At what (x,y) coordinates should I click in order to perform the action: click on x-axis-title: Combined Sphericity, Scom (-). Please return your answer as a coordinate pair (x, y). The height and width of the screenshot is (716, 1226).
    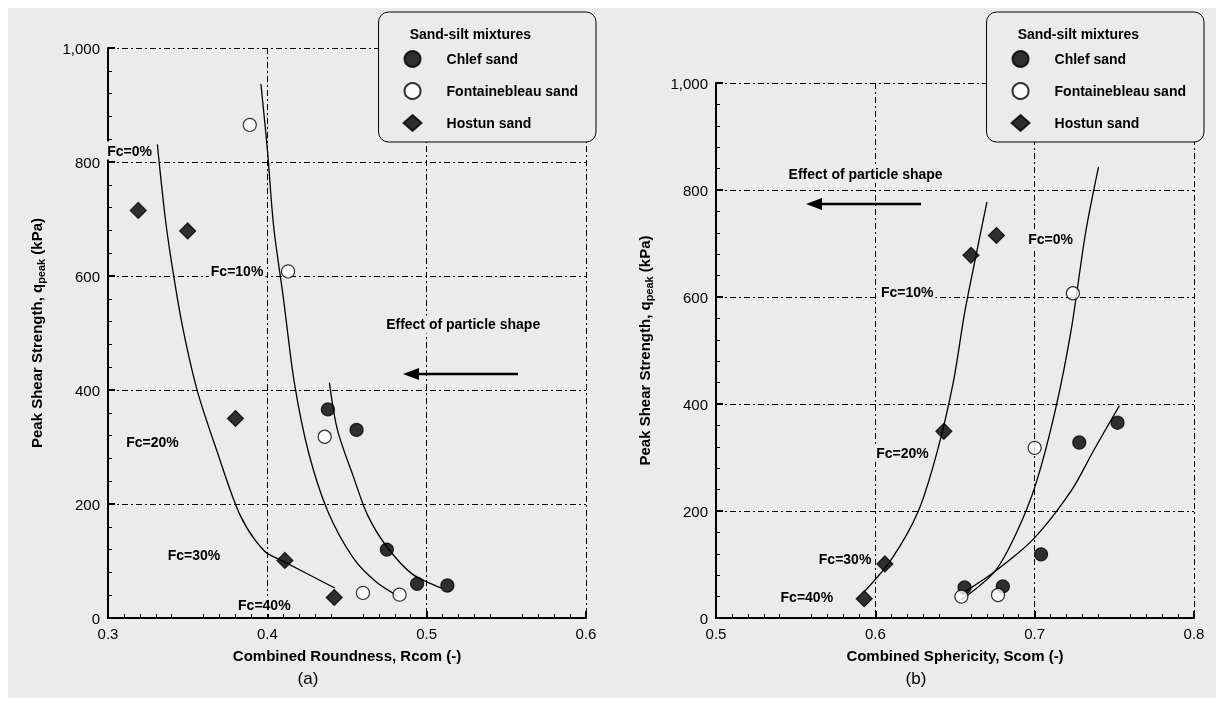
    Looking at the image, I should click on (955, 655).